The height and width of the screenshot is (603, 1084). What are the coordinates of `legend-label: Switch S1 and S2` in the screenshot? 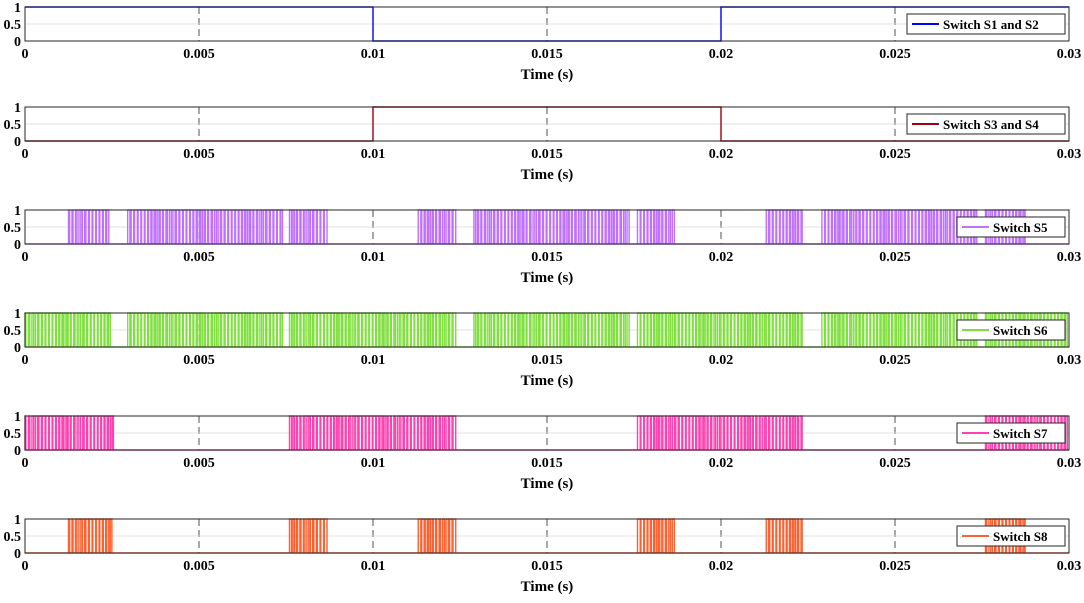 It's located at (991, 24).